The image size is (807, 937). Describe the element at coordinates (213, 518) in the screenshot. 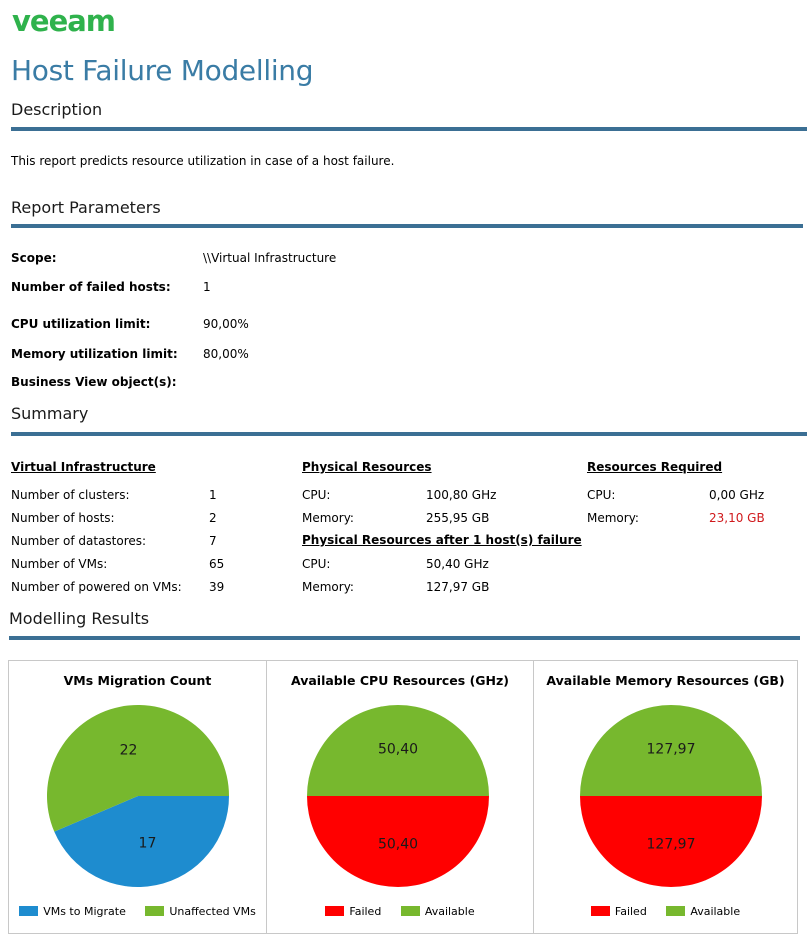

I see `vi-value-hosts: 2` at that location.